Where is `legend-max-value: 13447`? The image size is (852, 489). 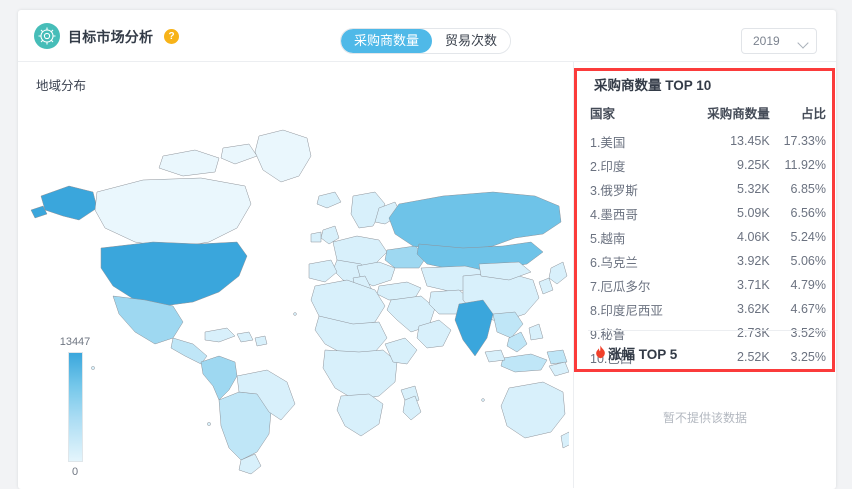
legend-max-value: 13447 is located at coordinates (75, 342).